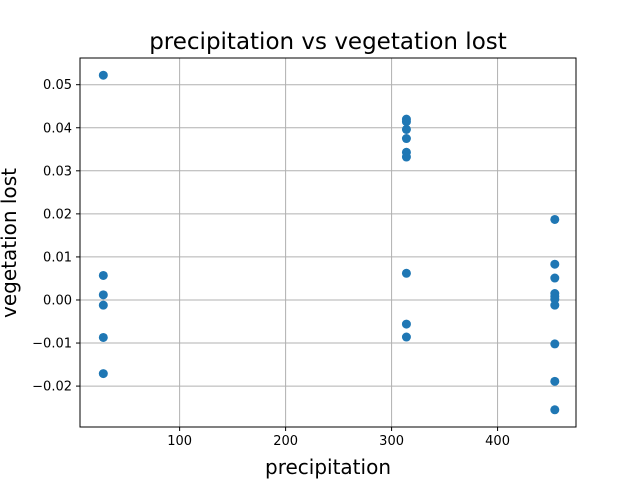  I want to click on y-axis-label: vegetation lost, so click(10, 243).